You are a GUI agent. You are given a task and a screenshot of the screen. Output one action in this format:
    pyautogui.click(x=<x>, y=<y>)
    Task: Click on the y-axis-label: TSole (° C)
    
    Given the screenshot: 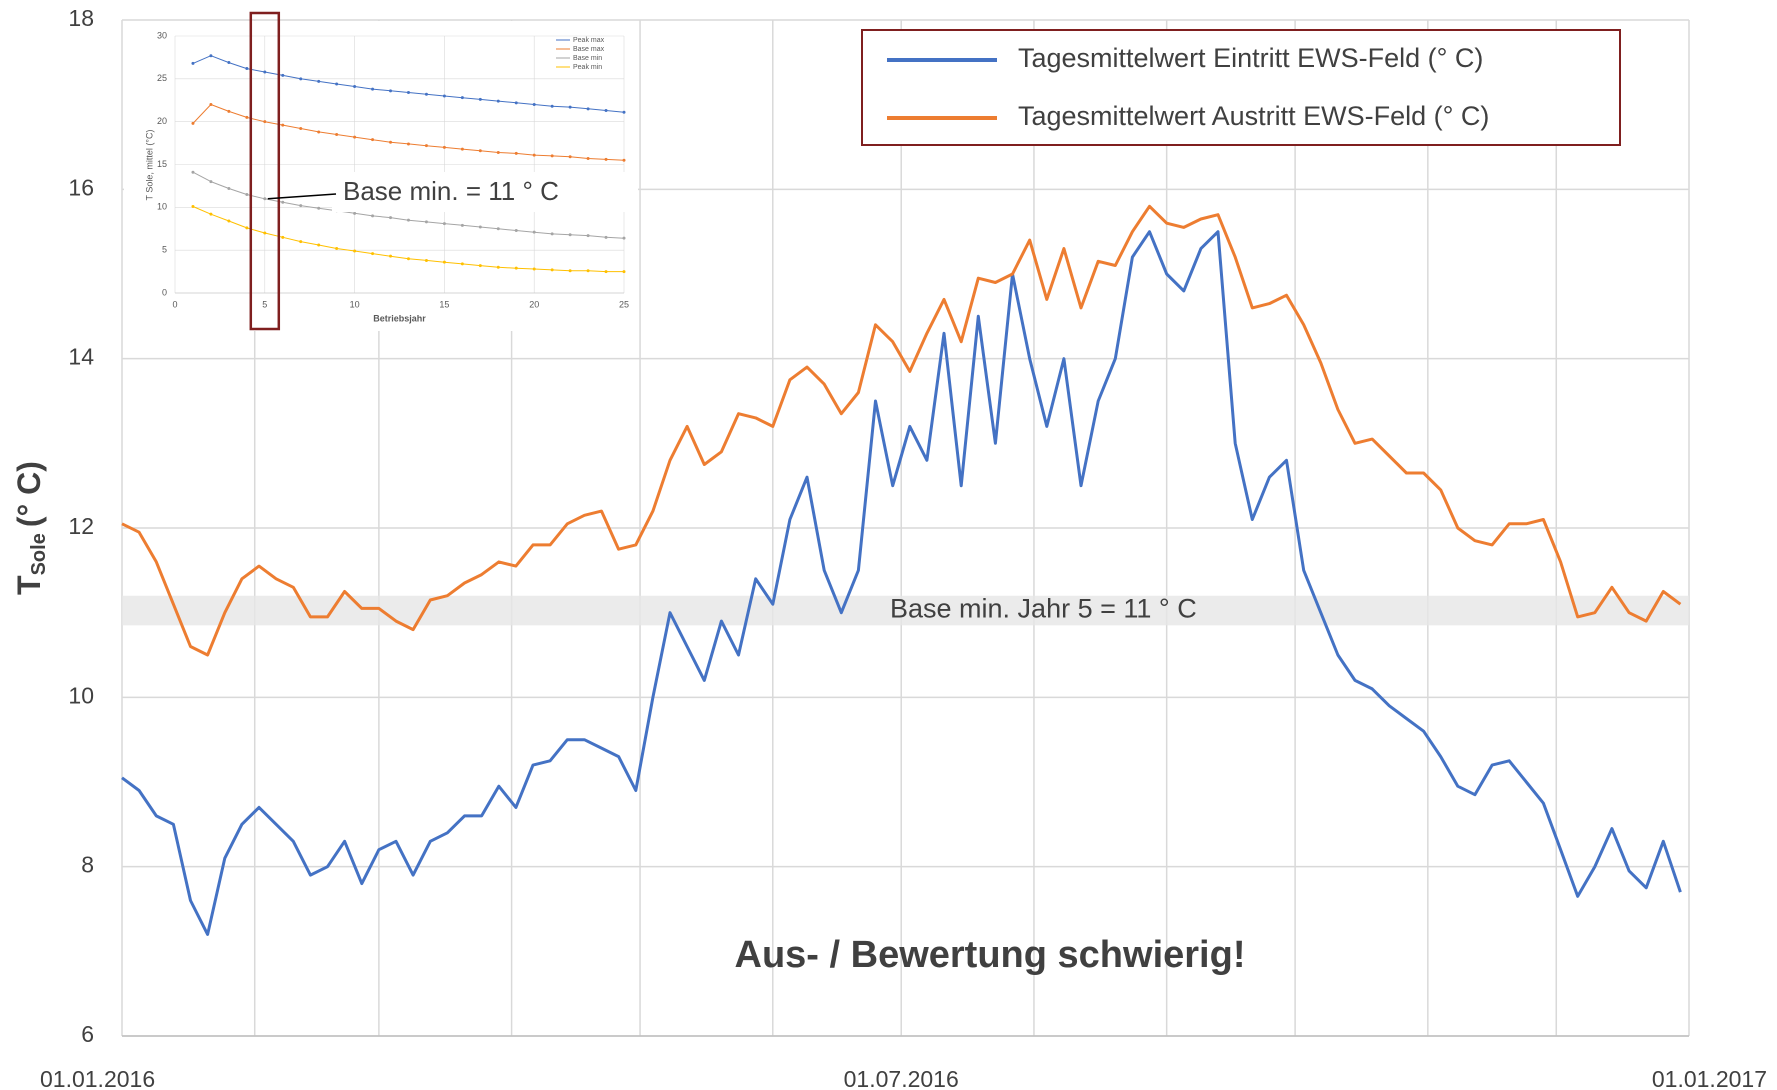 What is the action you would take?
    pyautogui.click(x=30, y=528)
    